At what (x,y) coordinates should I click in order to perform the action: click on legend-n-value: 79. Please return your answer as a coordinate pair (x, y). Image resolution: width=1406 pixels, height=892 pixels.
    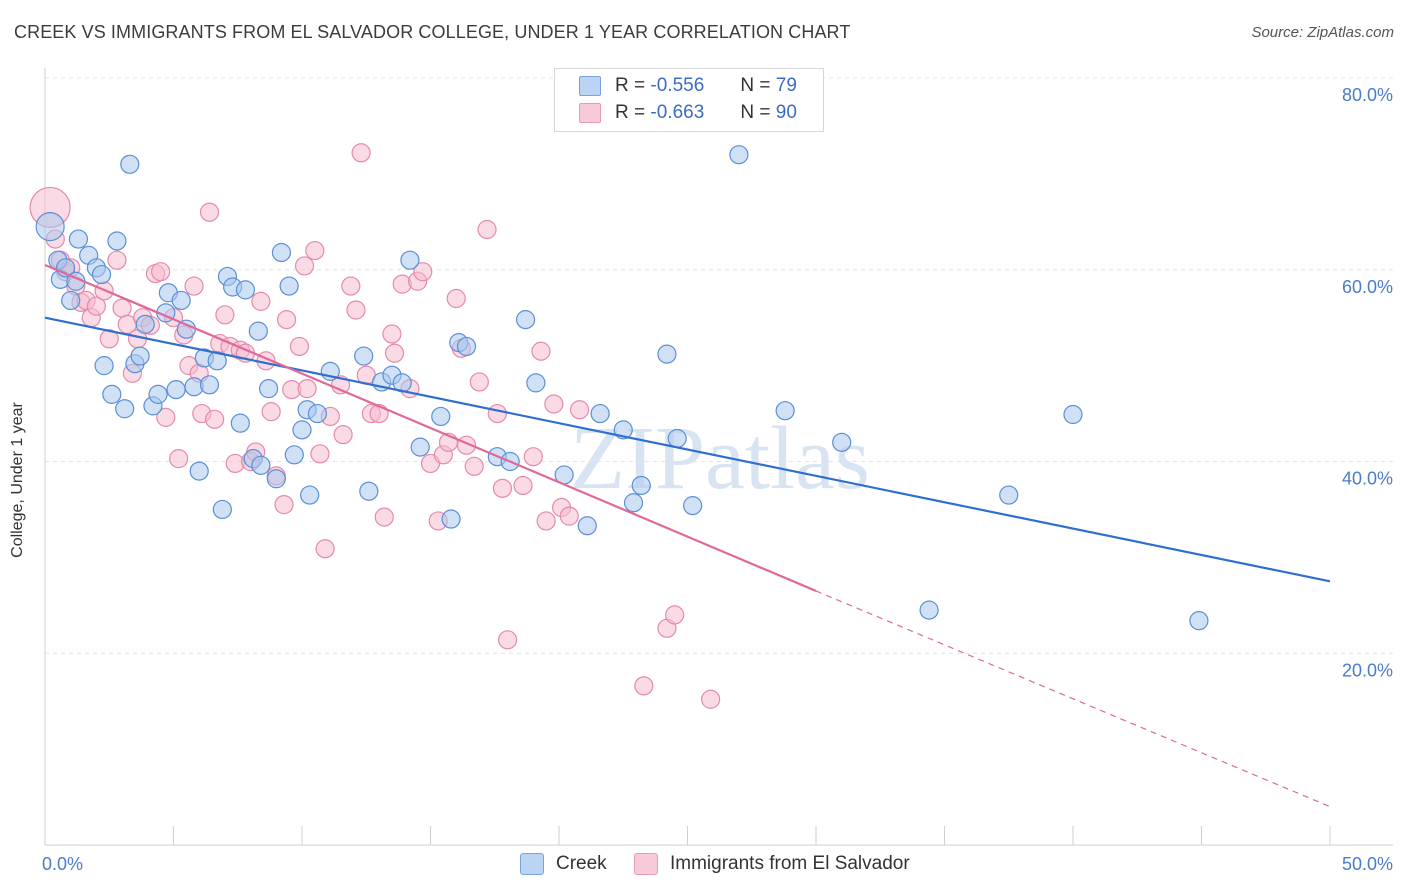
    Looking at the image, I should click on (786, 85).